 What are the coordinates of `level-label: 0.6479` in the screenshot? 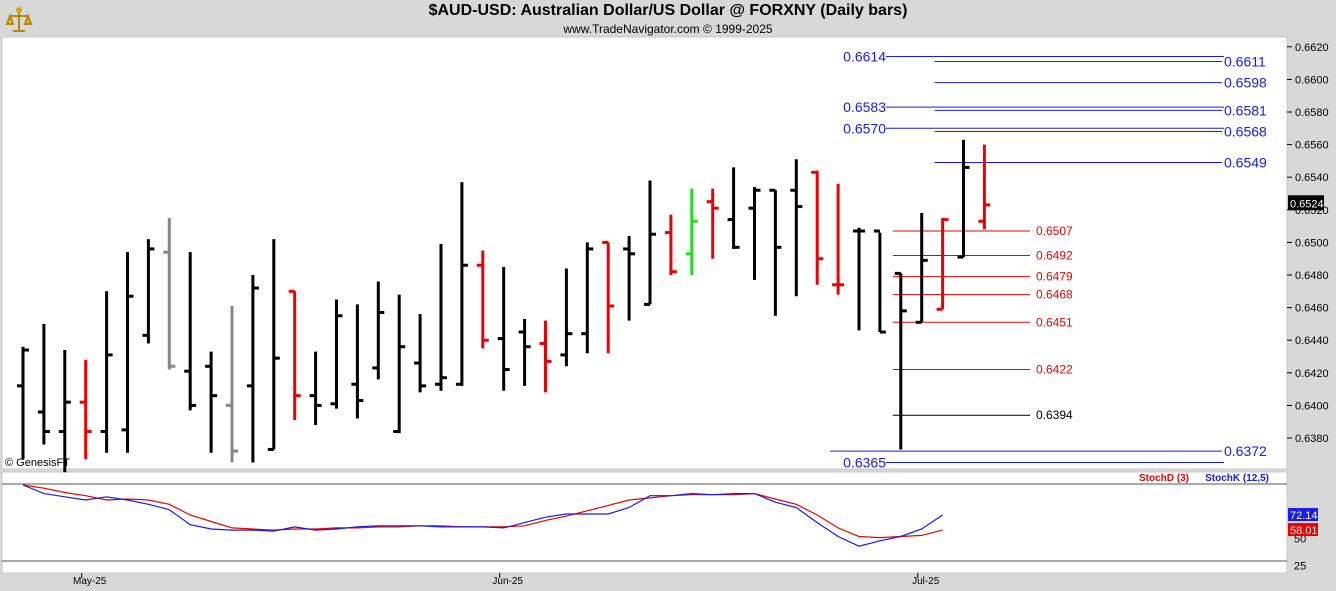 It's located at (1054, 277).